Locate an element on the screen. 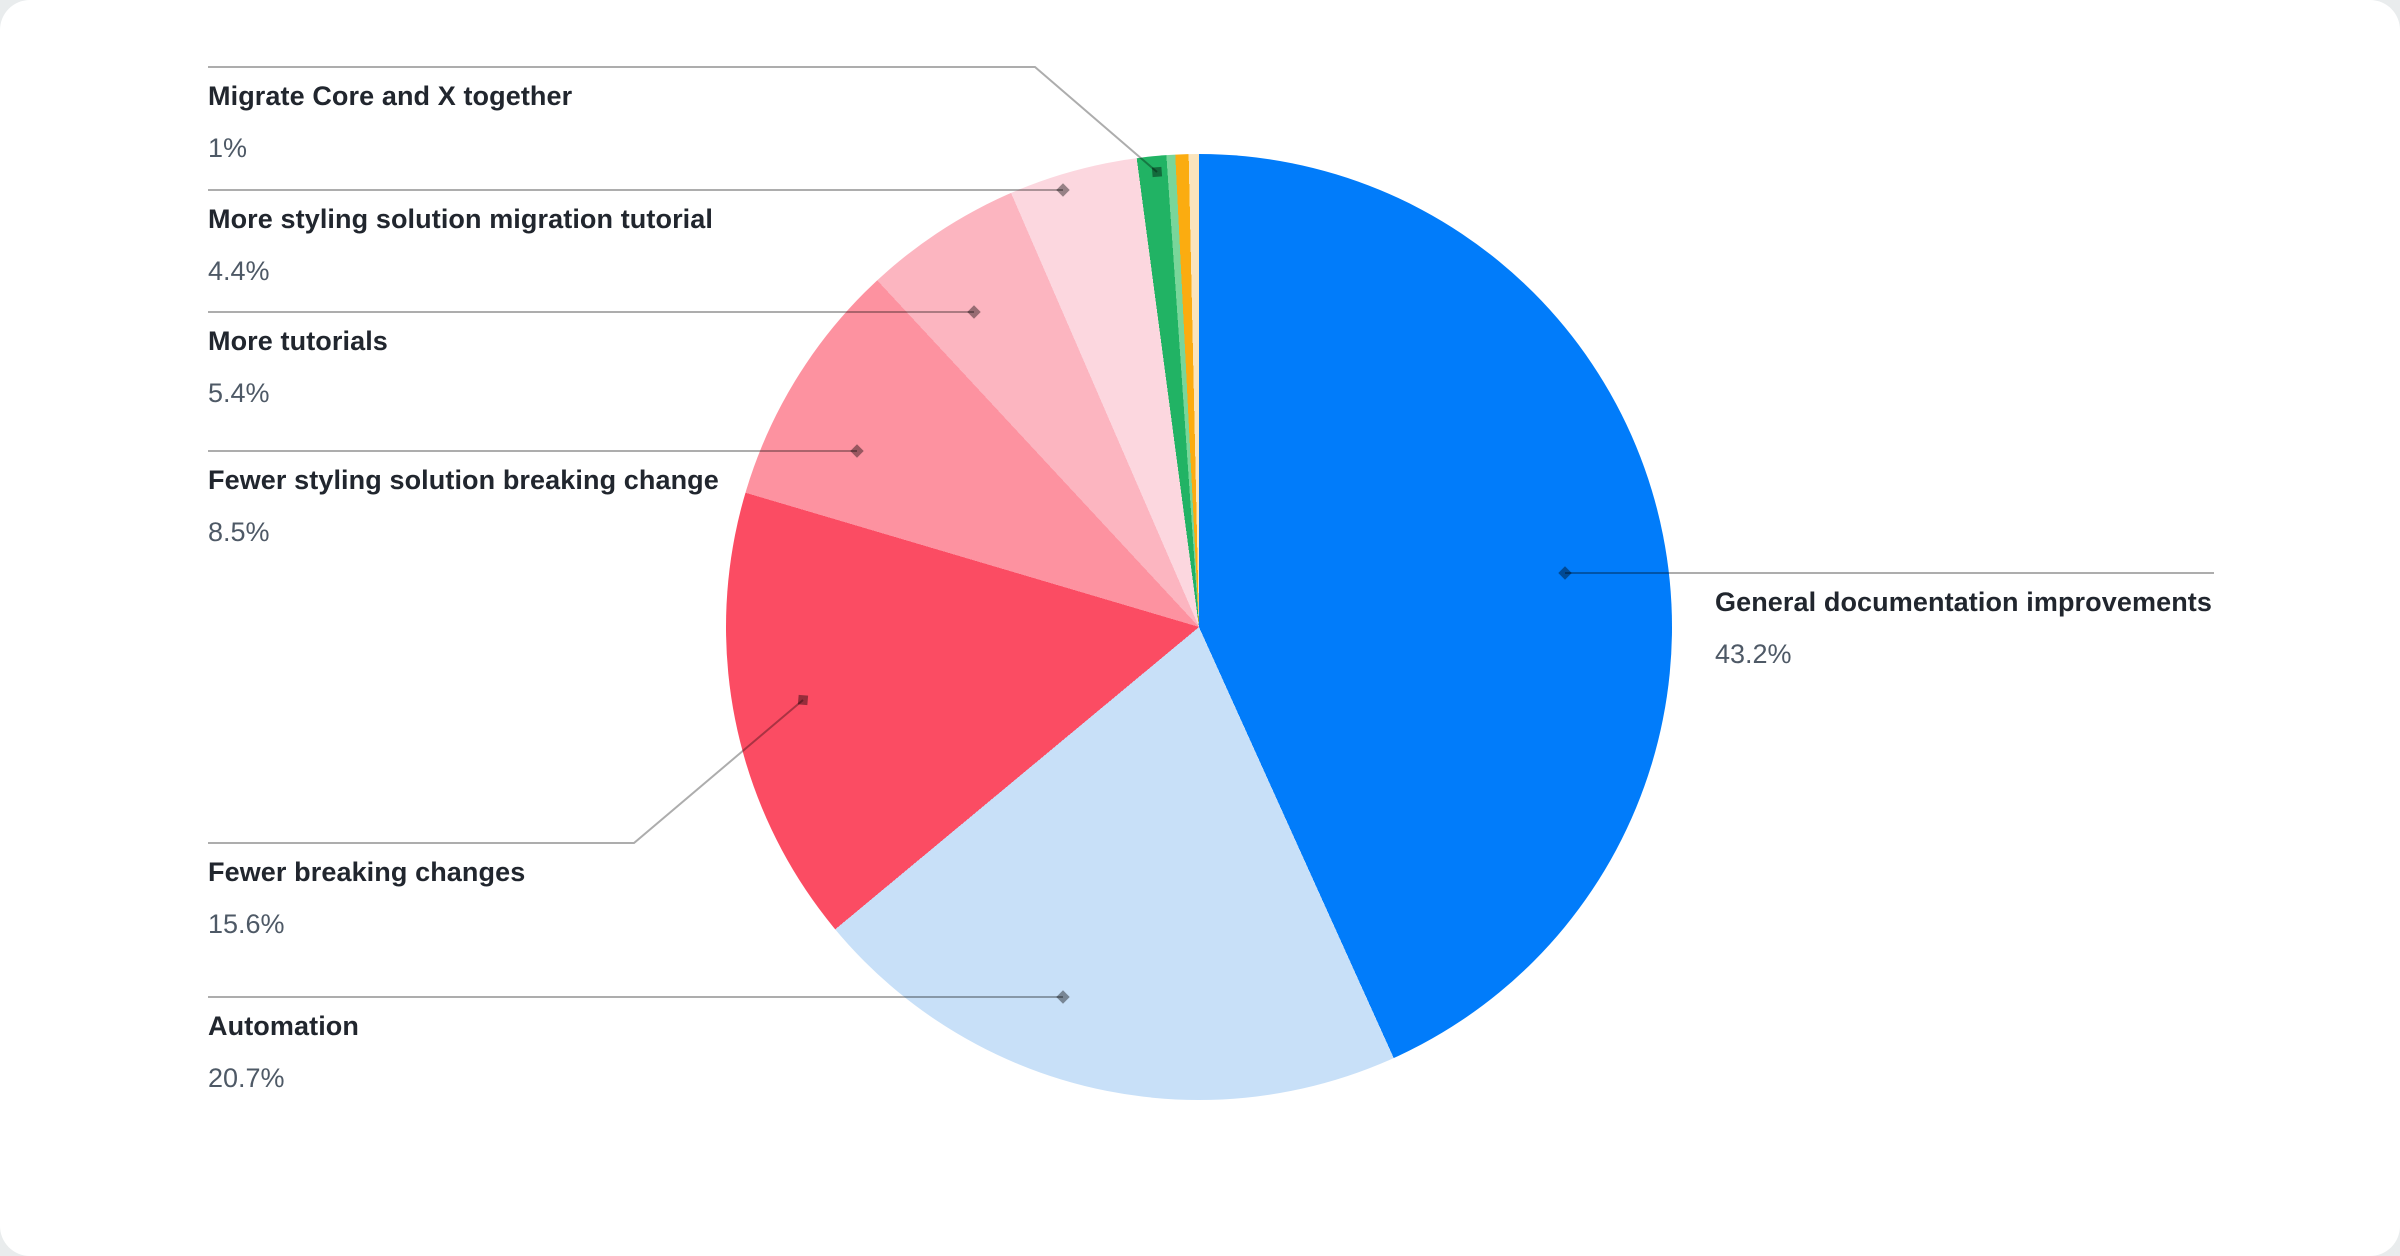 This screenshot has width=2400, height=1256. slice-label-value: 15.6% is located at coordinates (246, 924).